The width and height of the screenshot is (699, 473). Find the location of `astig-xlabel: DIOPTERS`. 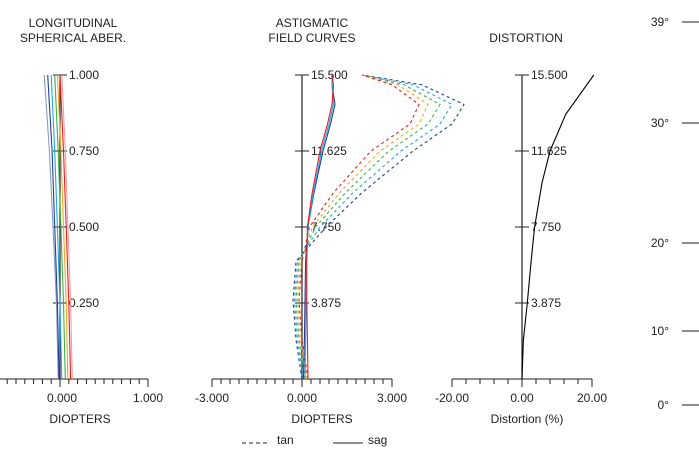

astig-xlabel: DIOPTERS is located at coordinates (321, 419).